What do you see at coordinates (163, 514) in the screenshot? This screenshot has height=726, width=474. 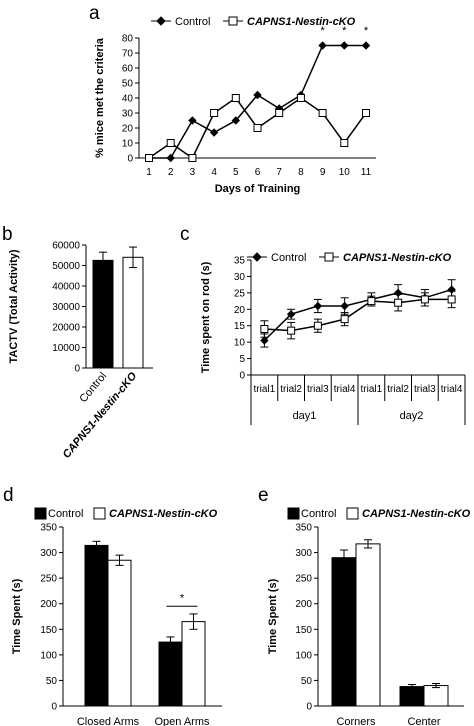 I see `panel-d-legend-ko-label: CAPNS1-Nestin-cKO` at bounding box center [163, 514].